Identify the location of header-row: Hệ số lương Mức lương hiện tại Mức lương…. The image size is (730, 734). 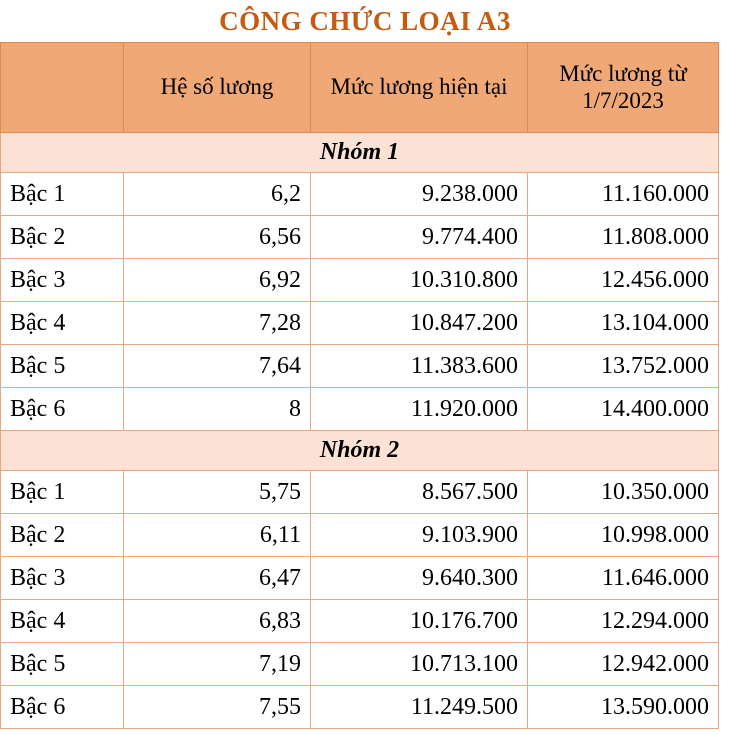
(359, 87).